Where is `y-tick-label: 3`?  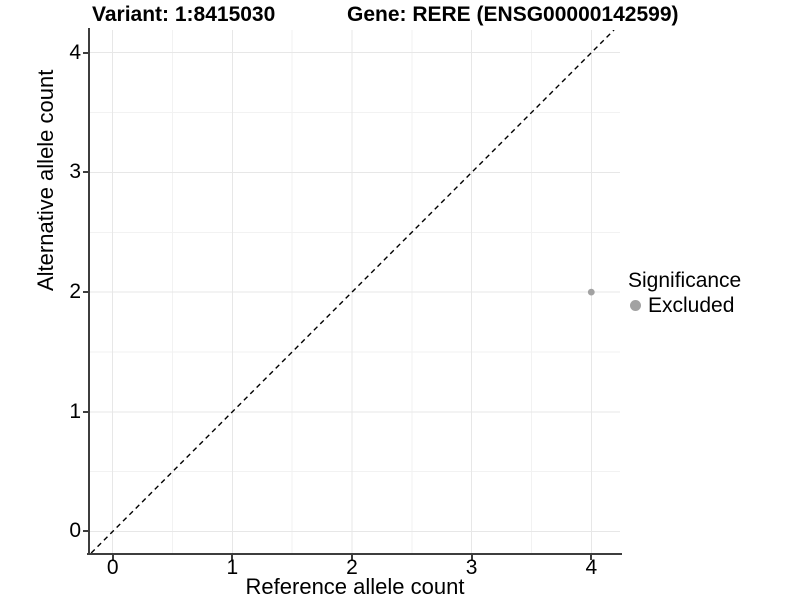
y-tick-label: 3 is located at coordinates (75, 172).